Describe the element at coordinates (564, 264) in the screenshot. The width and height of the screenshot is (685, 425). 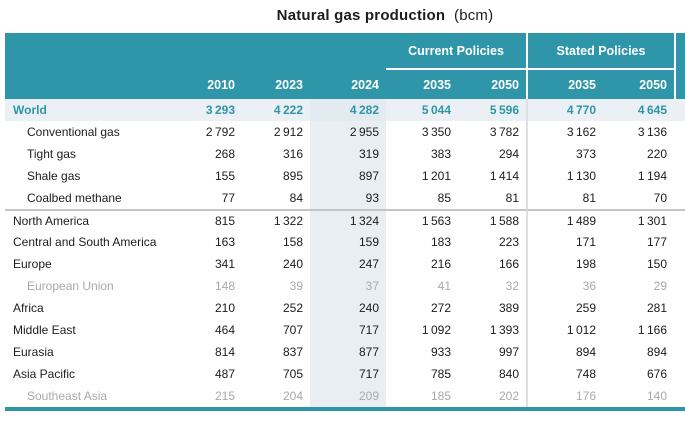
I see `value-cell: 198` at that location.